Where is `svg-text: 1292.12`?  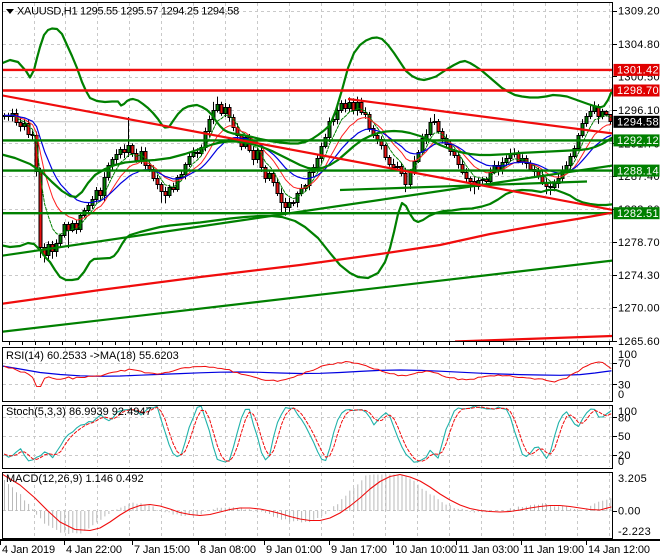
svg-text: 1292.12 is located at coordinates (638, 141).